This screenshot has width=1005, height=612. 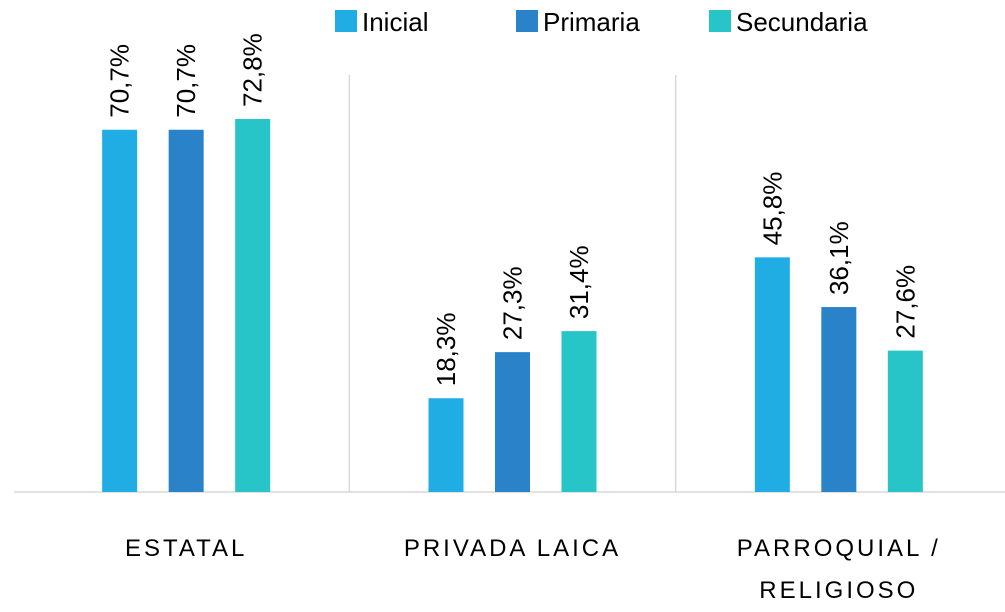 I want to click on category-label: PRIVADA LAICA, so click(x=512, y=548).